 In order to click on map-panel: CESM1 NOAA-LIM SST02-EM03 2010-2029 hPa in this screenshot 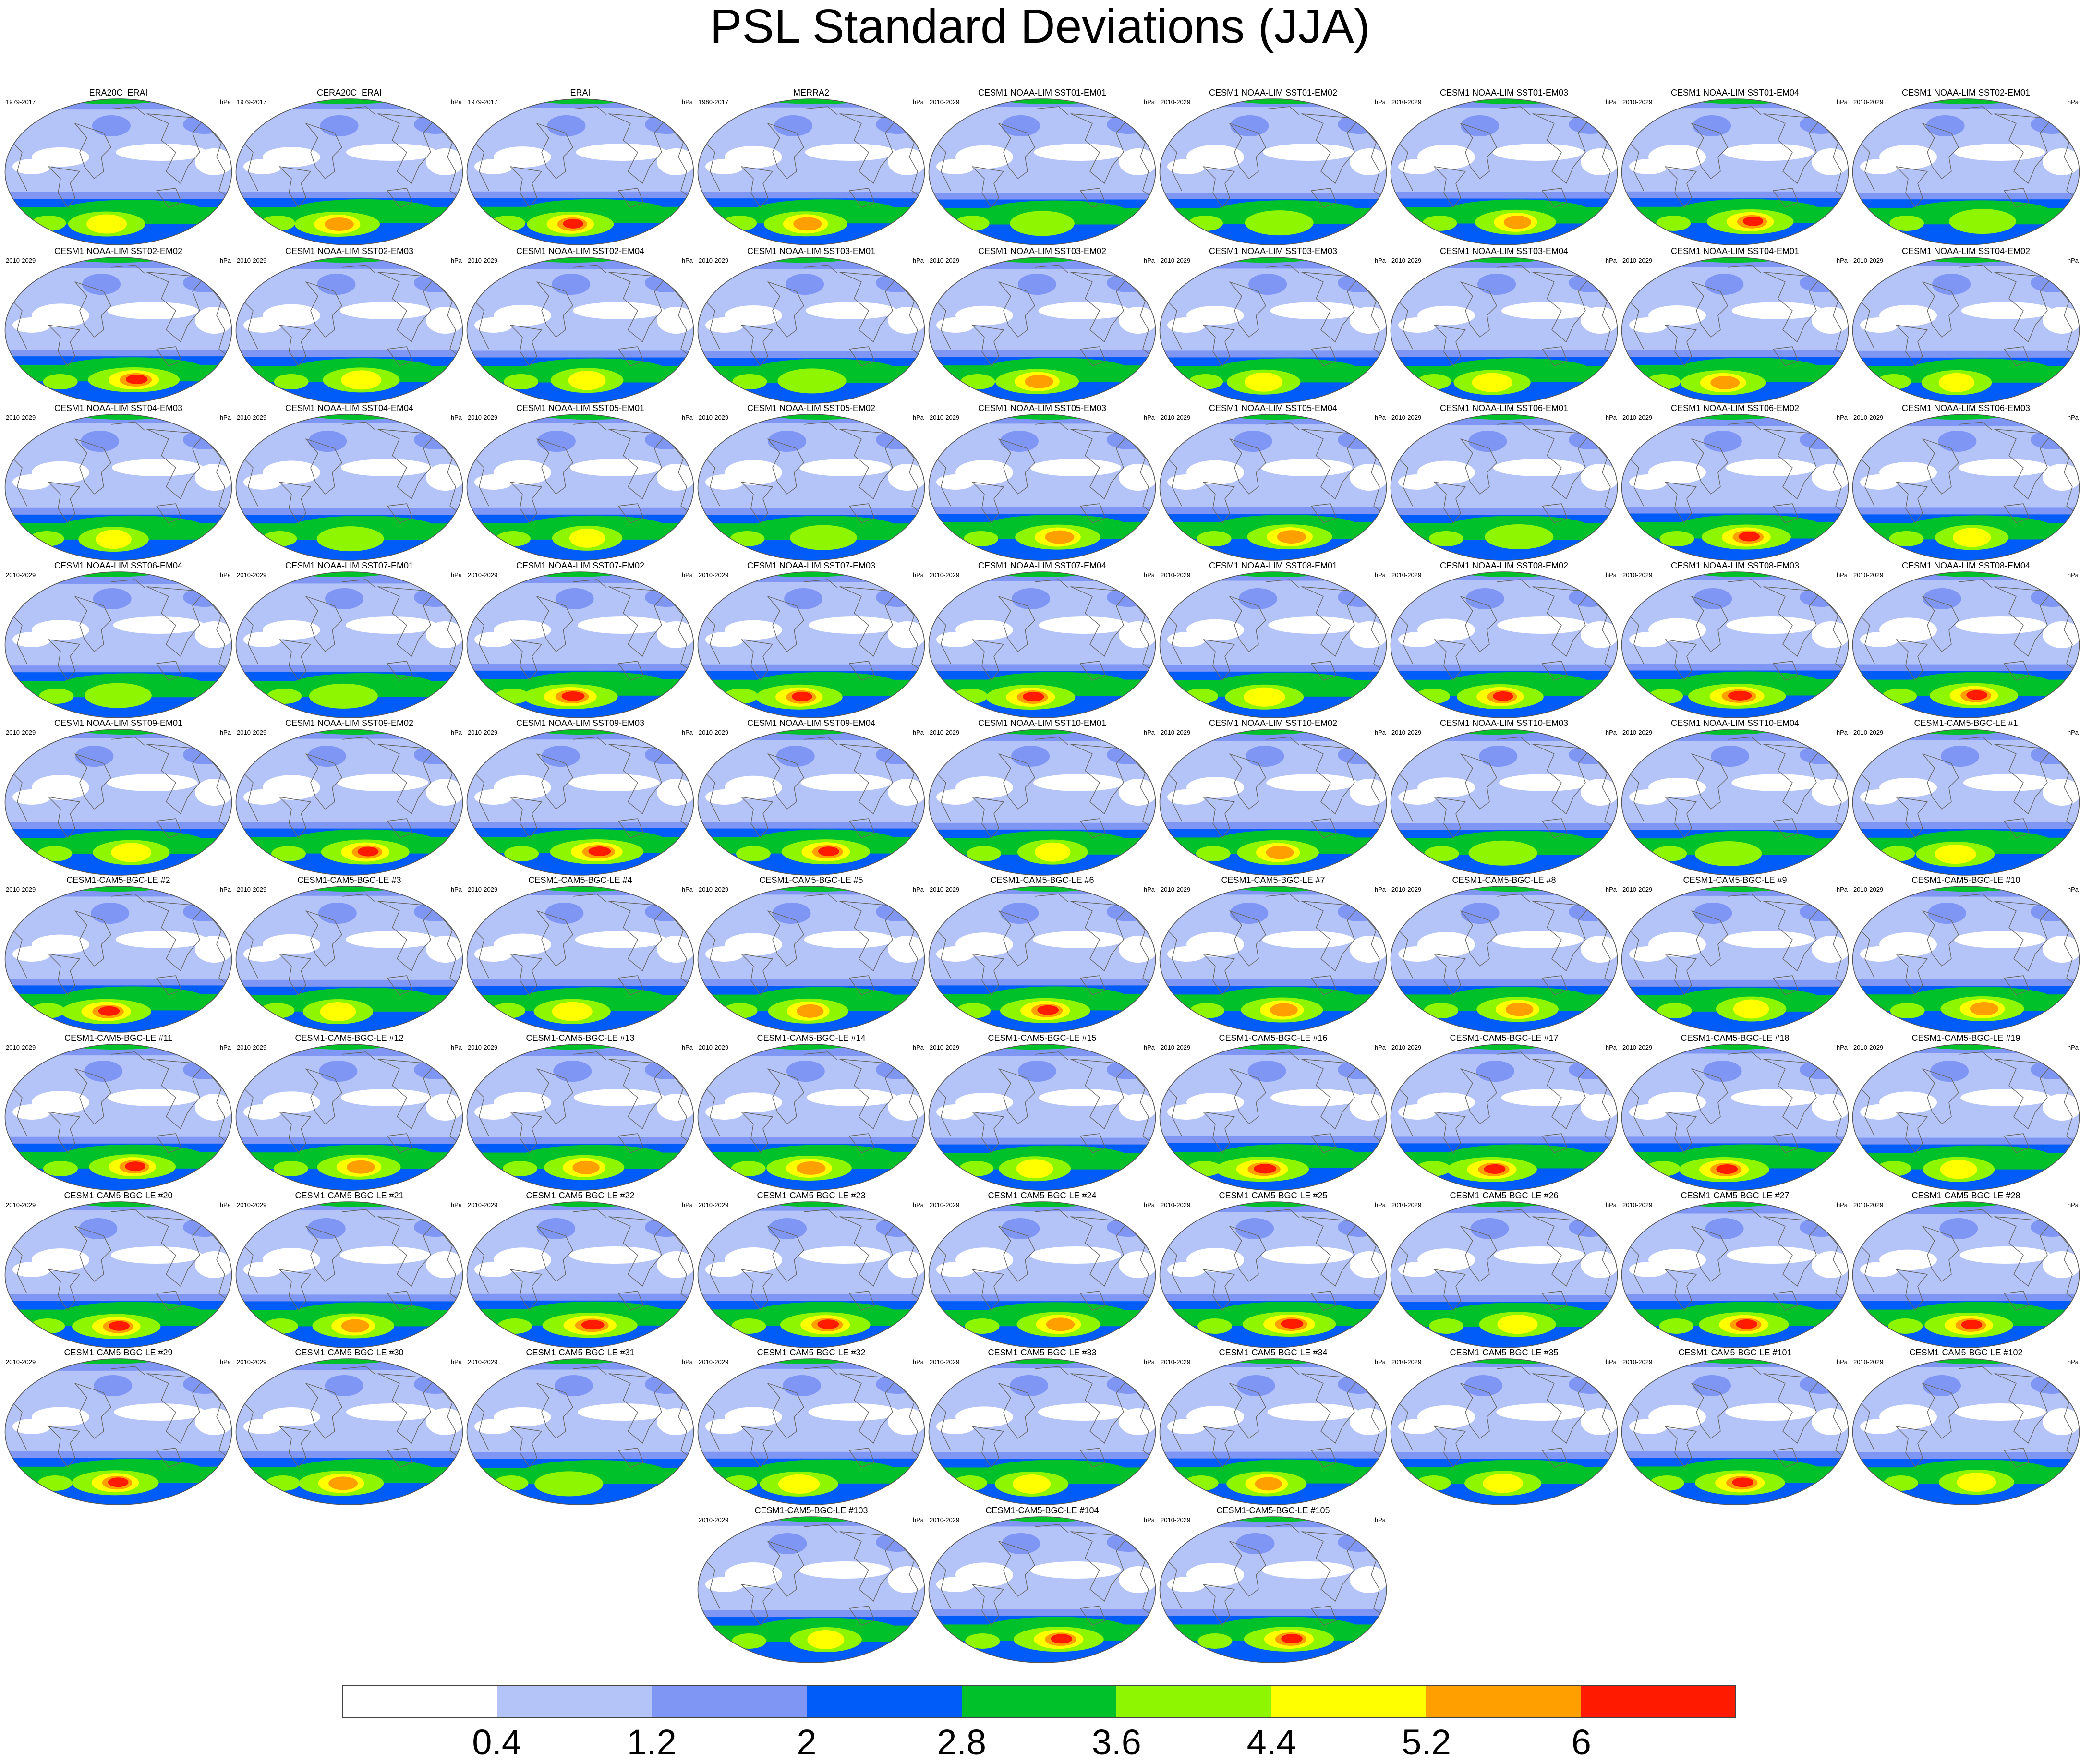, I will do `click(350, 325)`.